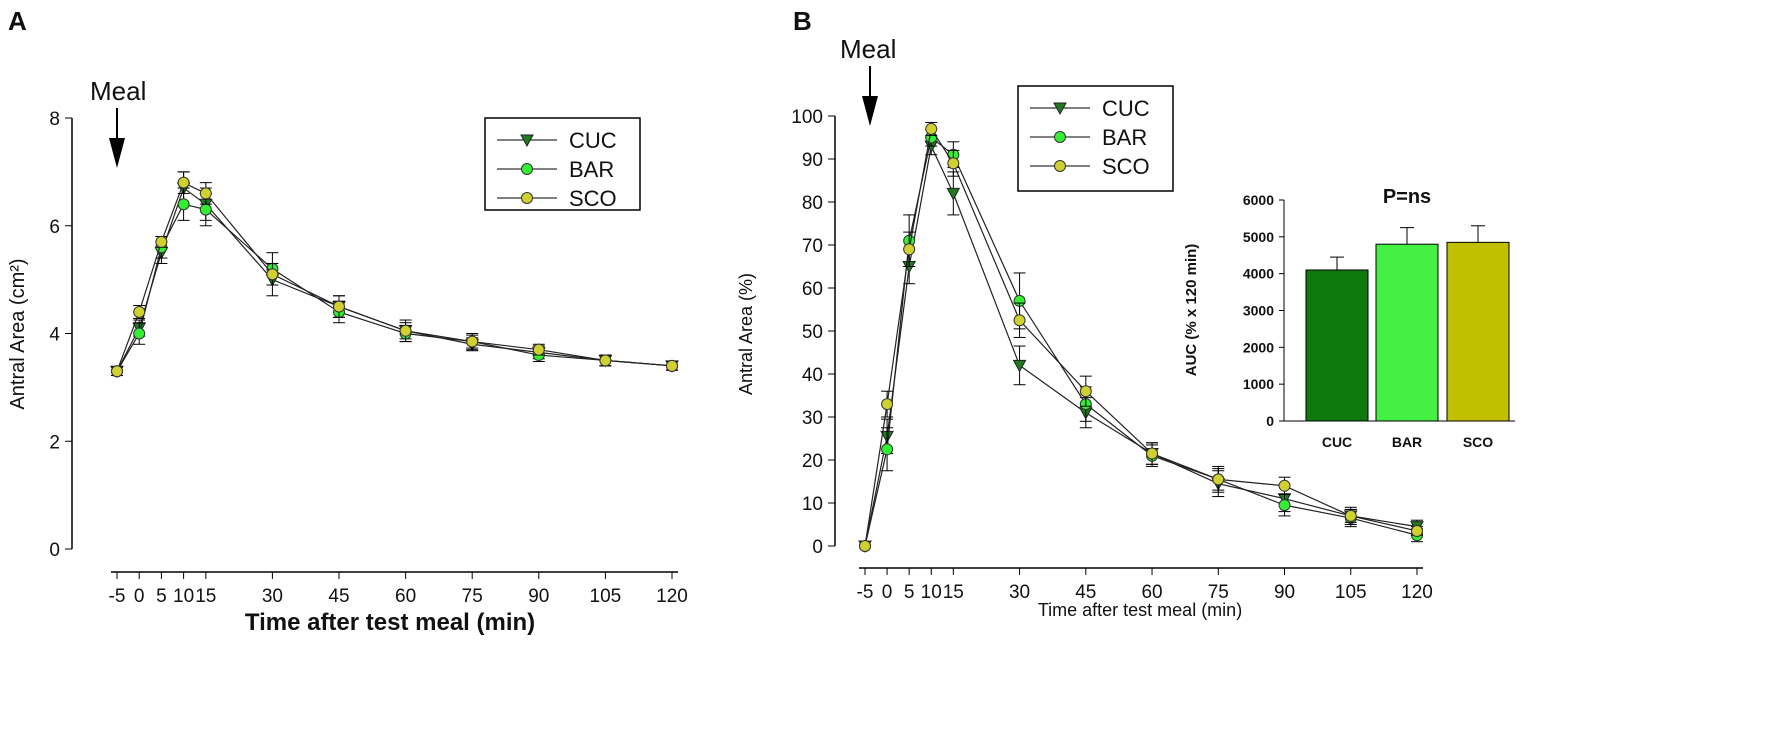 Image resolution: width=1784 pixels, height=734 pixels. What do you see at coordinates (807, 117) in the screenshot?
I see `y-tick-label: 100` at bounding box center [807, 117].